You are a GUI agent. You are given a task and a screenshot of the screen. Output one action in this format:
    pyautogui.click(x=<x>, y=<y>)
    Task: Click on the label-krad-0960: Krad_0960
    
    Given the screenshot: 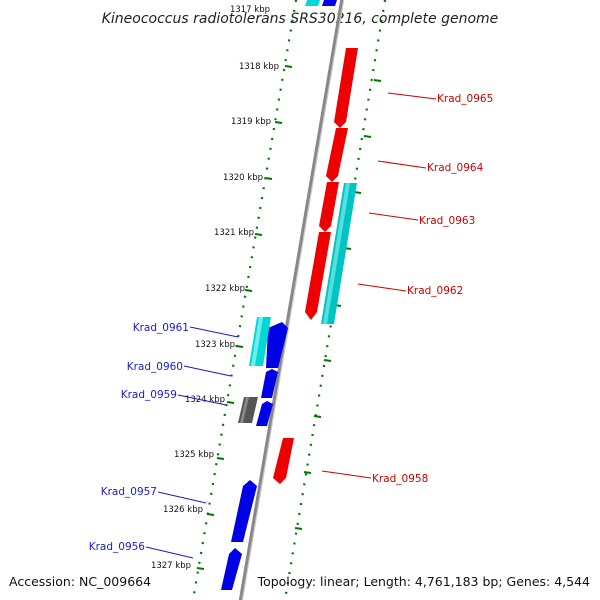 What is the action you would take?
    pyautogui.click(x=155, y=367)
    